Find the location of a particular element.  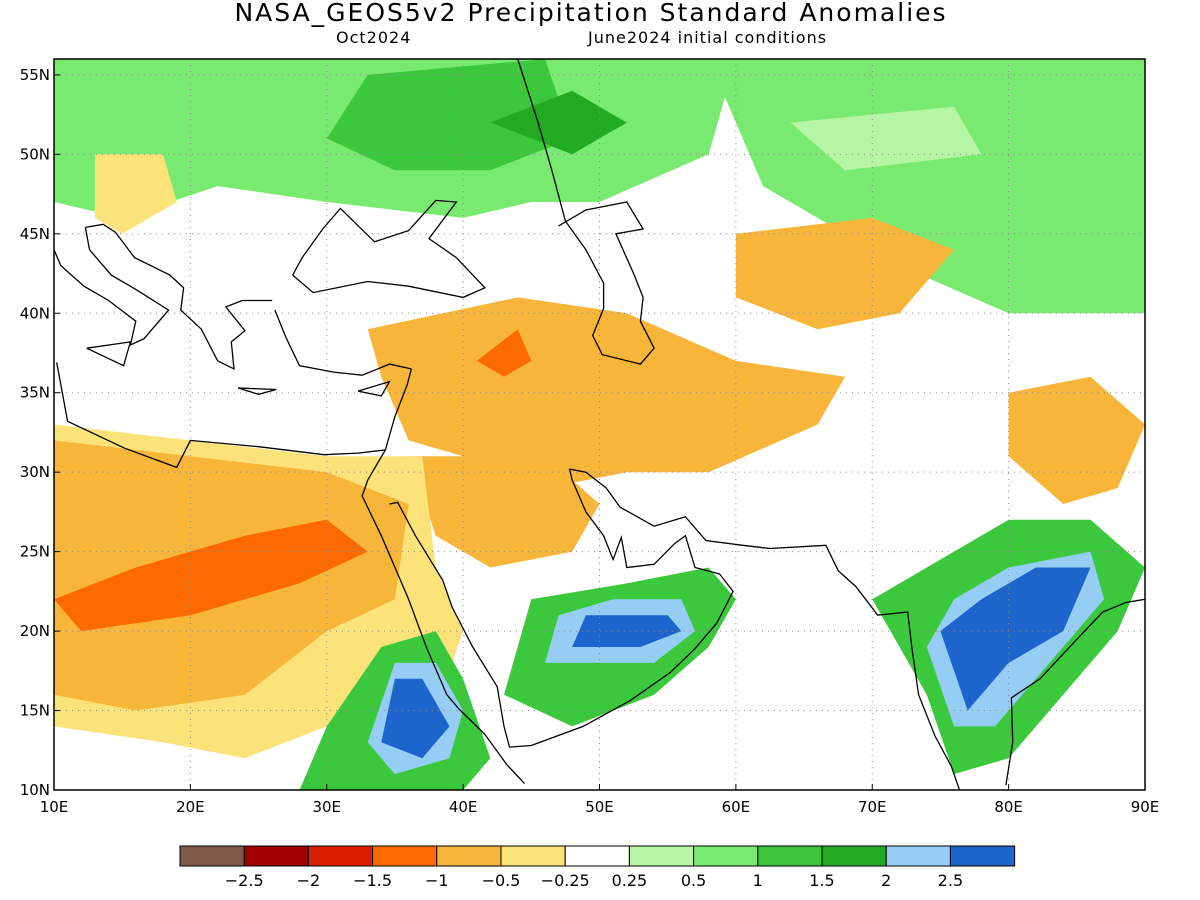

colorbar-label: −0.5 is located at coordinates (501, 880).